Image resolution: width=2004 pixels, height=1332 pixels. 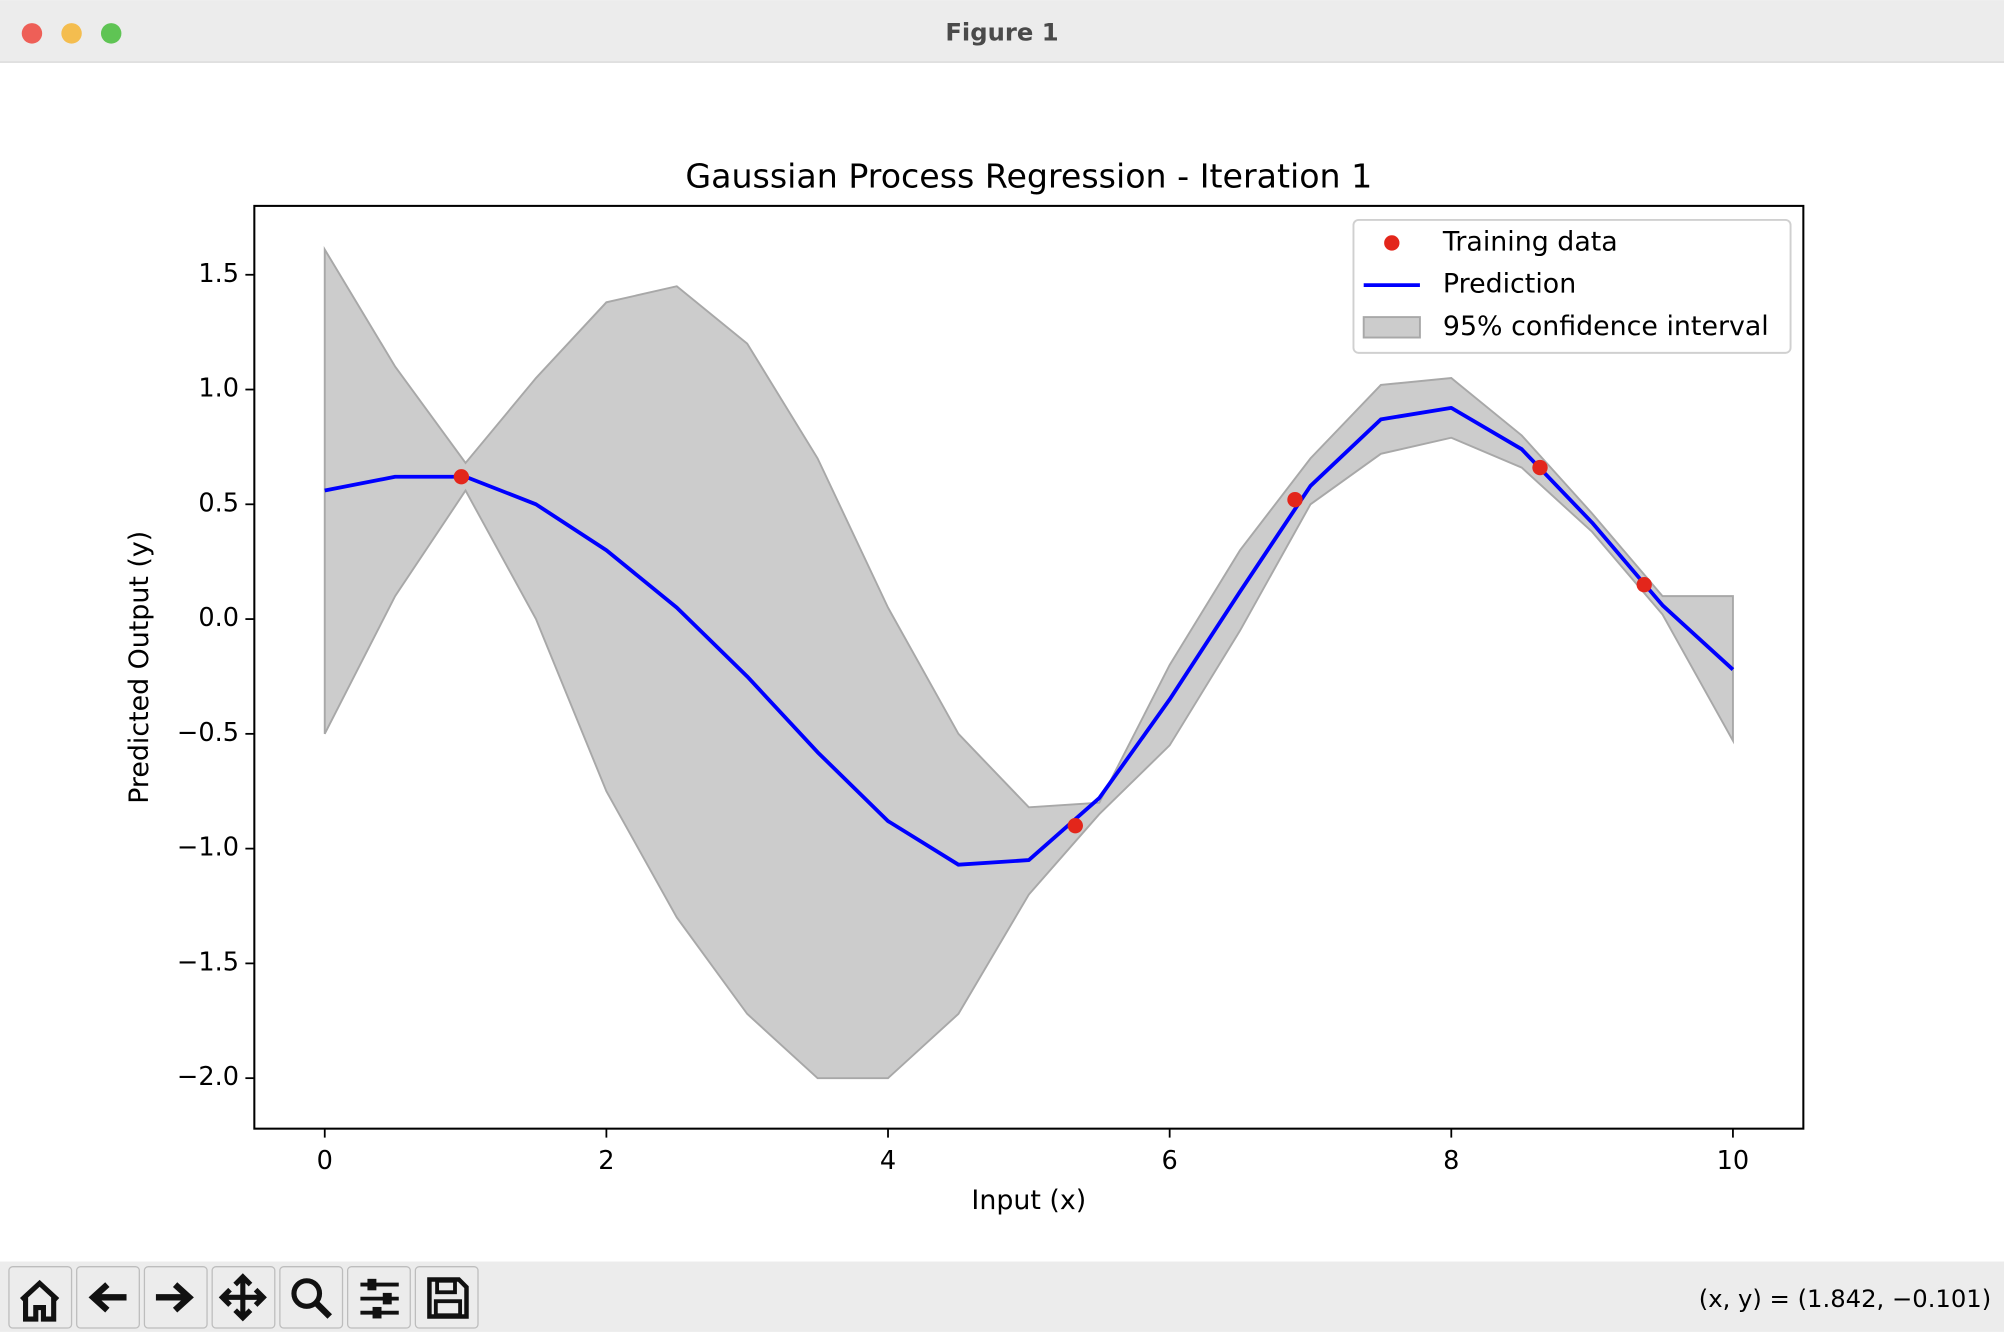 I want to click on y-tick-label: −1.0, so click(x=208, y=848).